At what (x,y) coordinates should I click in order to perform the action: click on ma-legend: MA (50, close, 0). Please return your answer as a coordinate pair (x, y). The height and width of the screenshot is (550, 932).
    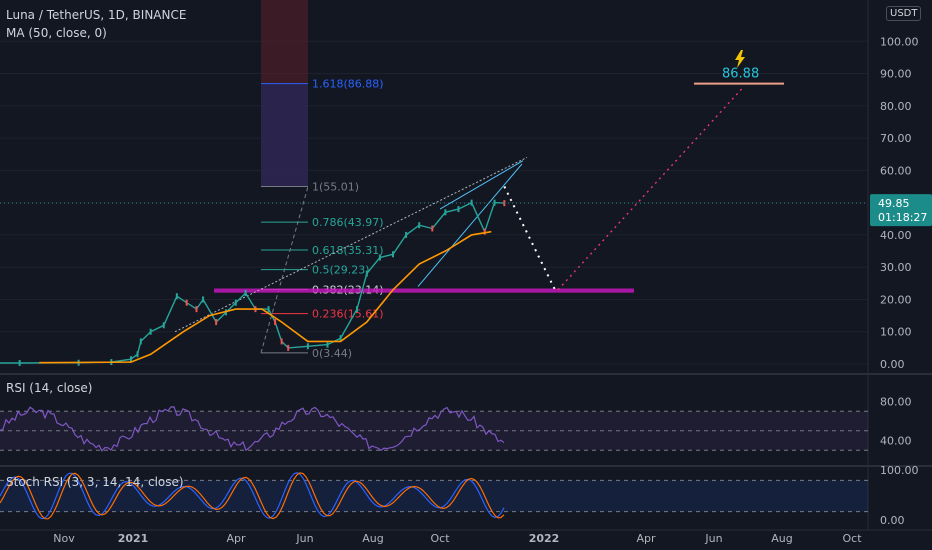
    Looking at the image, I should click on (56, 33).